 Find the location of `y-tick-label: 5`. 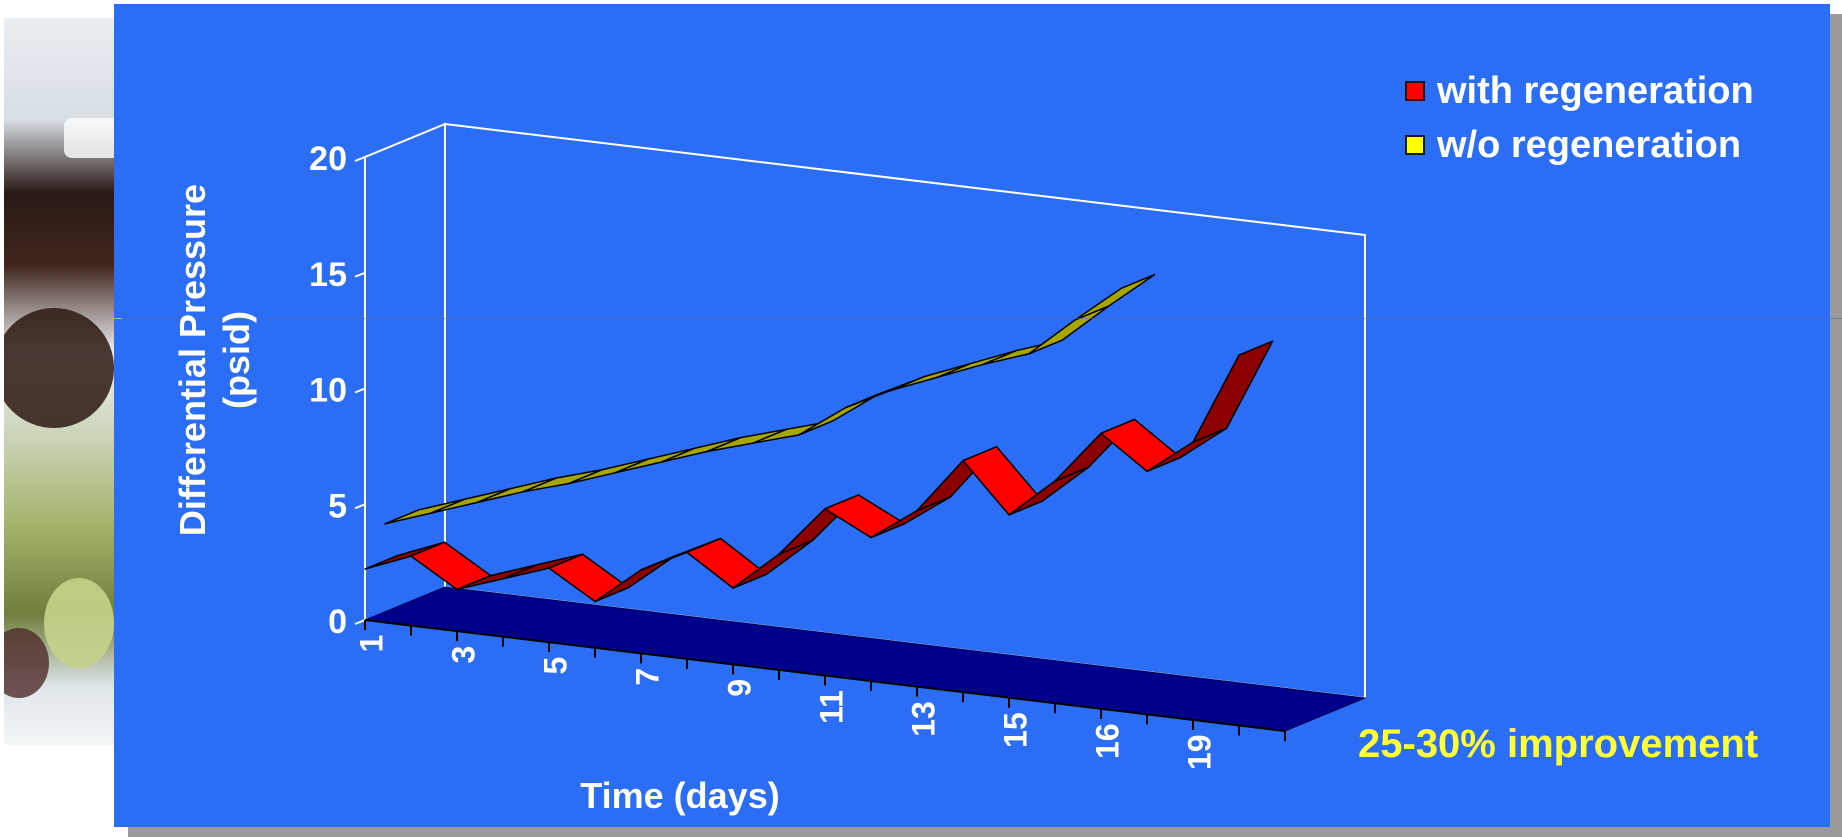

y-tick-label: 5 is located at coordinates (337, 506).